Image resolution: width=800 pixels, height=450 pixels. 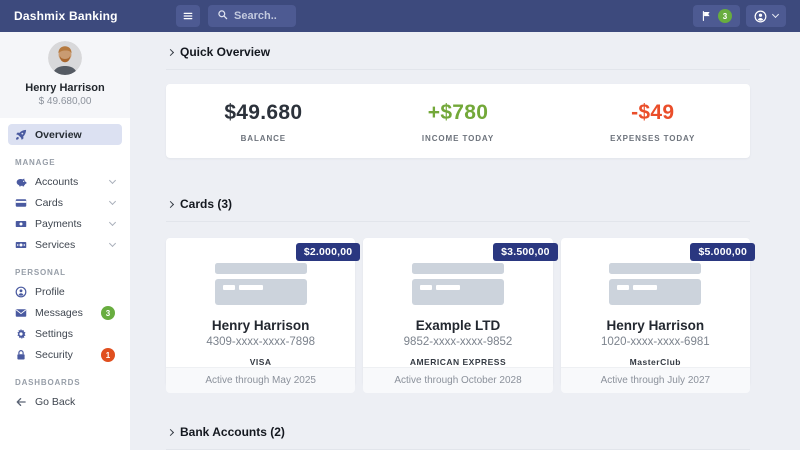 I want to click on search-bar, so click(x=252, y=16).